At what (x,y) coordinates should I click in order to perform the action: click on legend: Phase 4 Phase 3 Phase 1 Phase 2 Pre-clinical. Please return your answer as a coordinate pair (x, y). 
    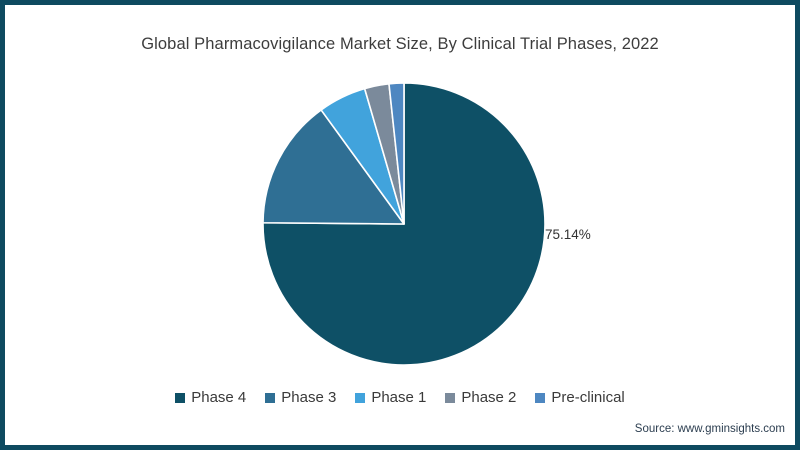
    Looking at the image, I should click on (400, 397).